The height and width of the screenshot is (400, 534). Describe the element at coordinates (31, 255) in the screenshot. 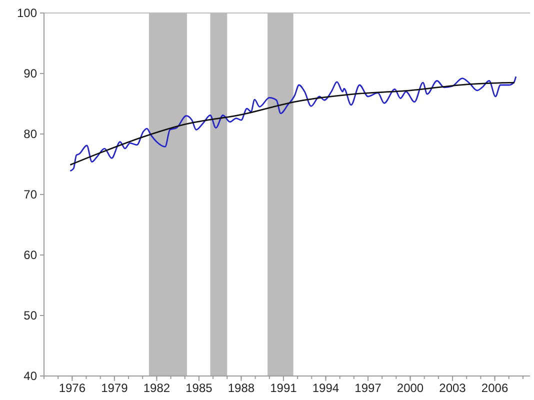

I see `y-tick-label: 60` at that location.